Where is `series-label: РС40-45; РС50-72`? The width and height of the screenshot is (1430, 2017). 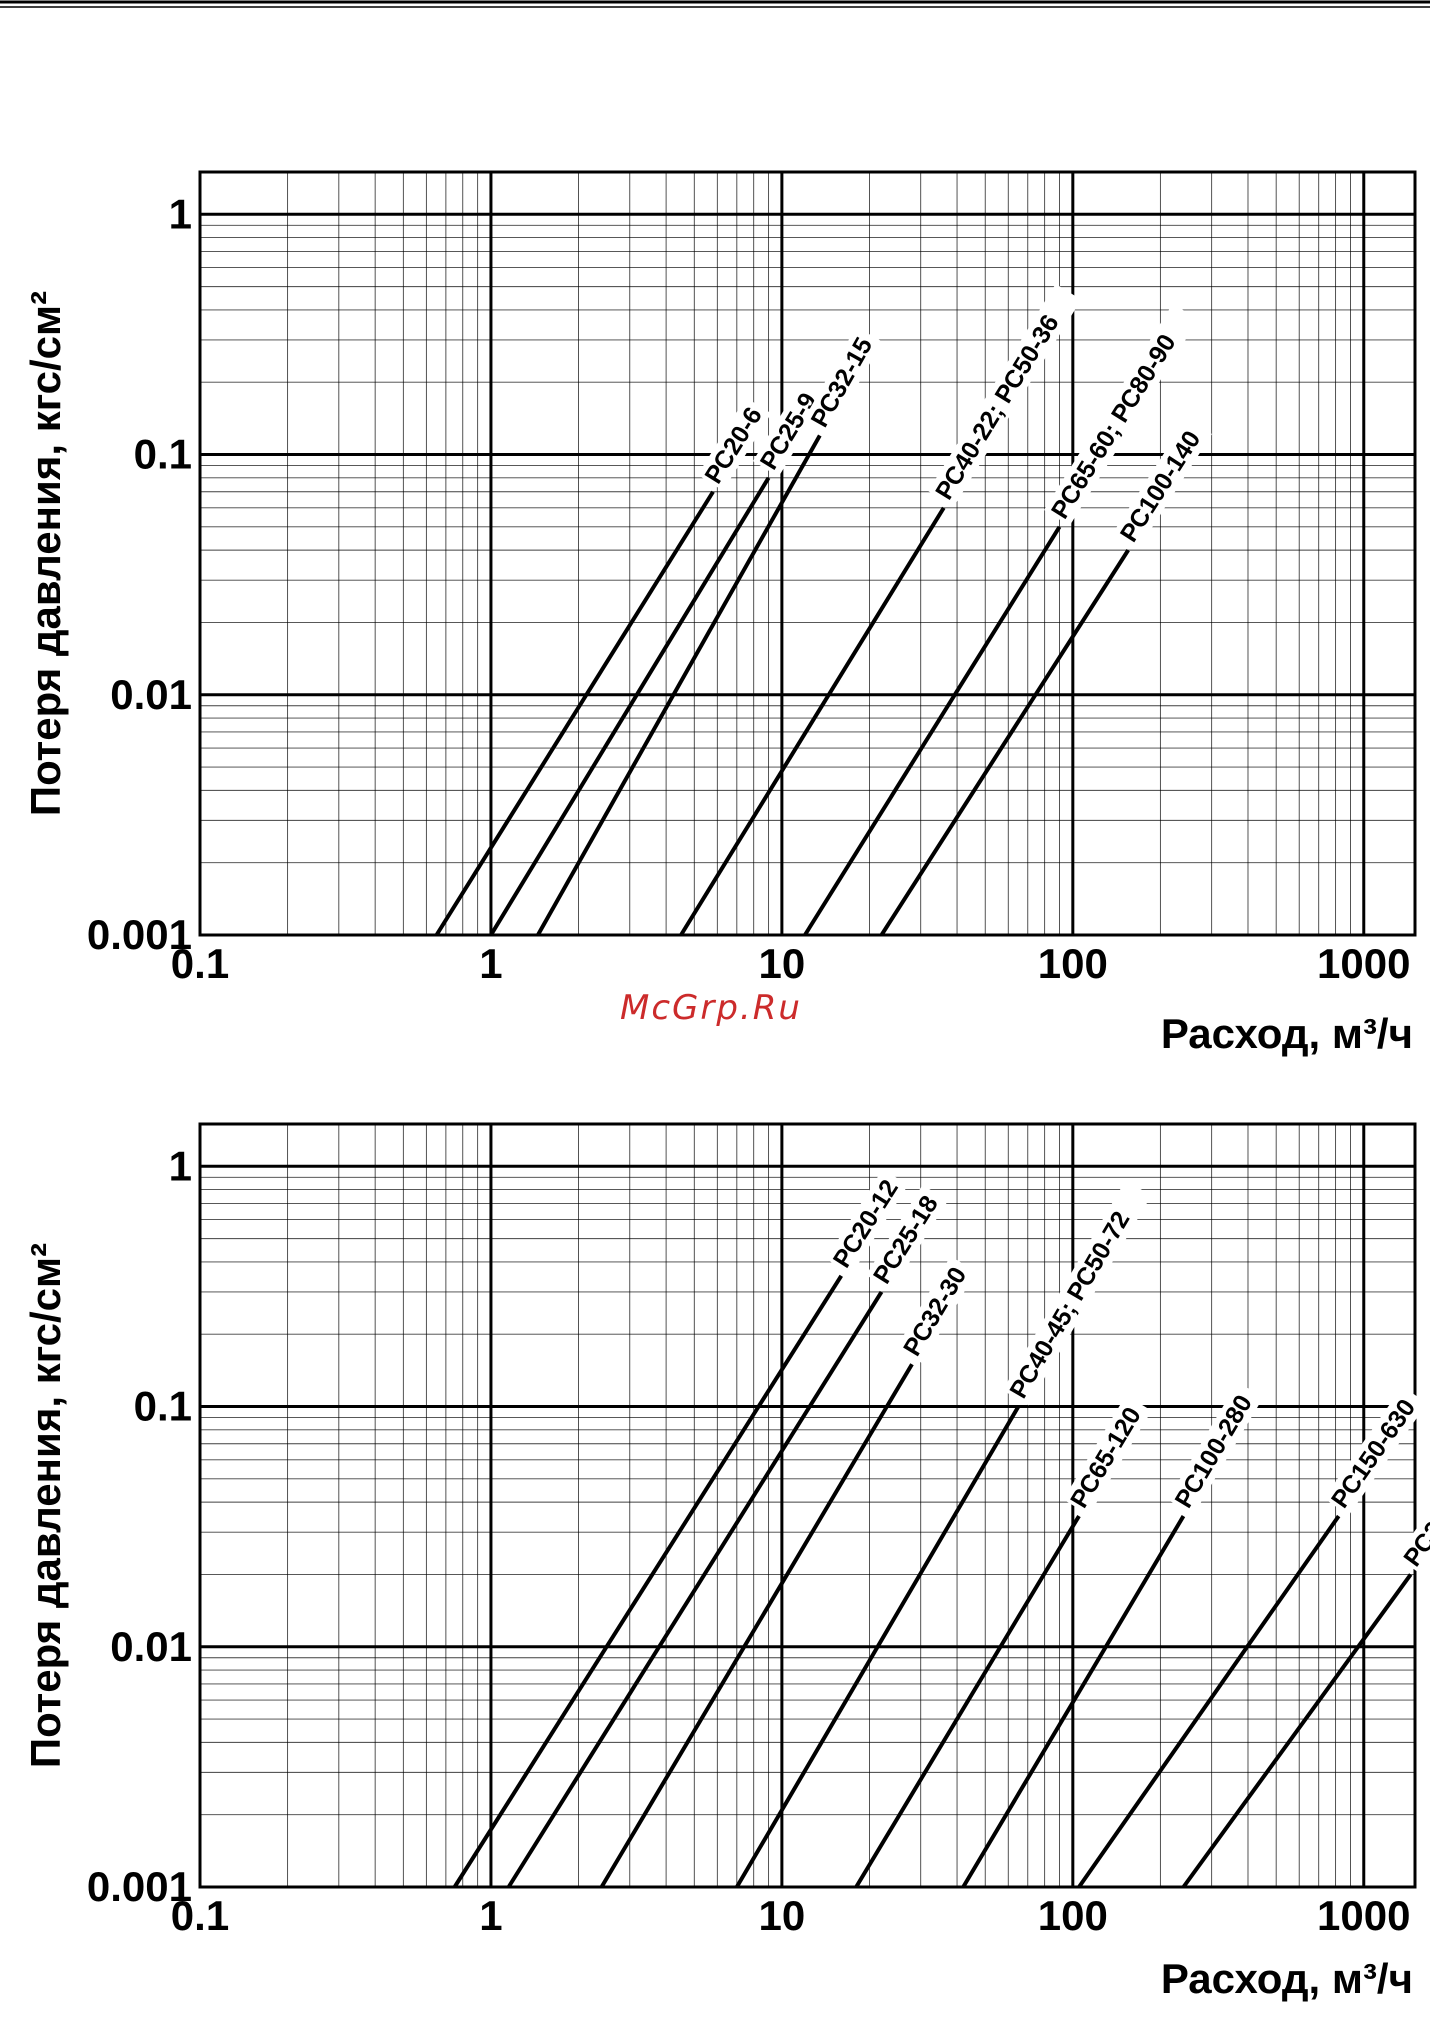
series-label: РС40-45; РС50-72 is located at coordinates (1069, 1305).